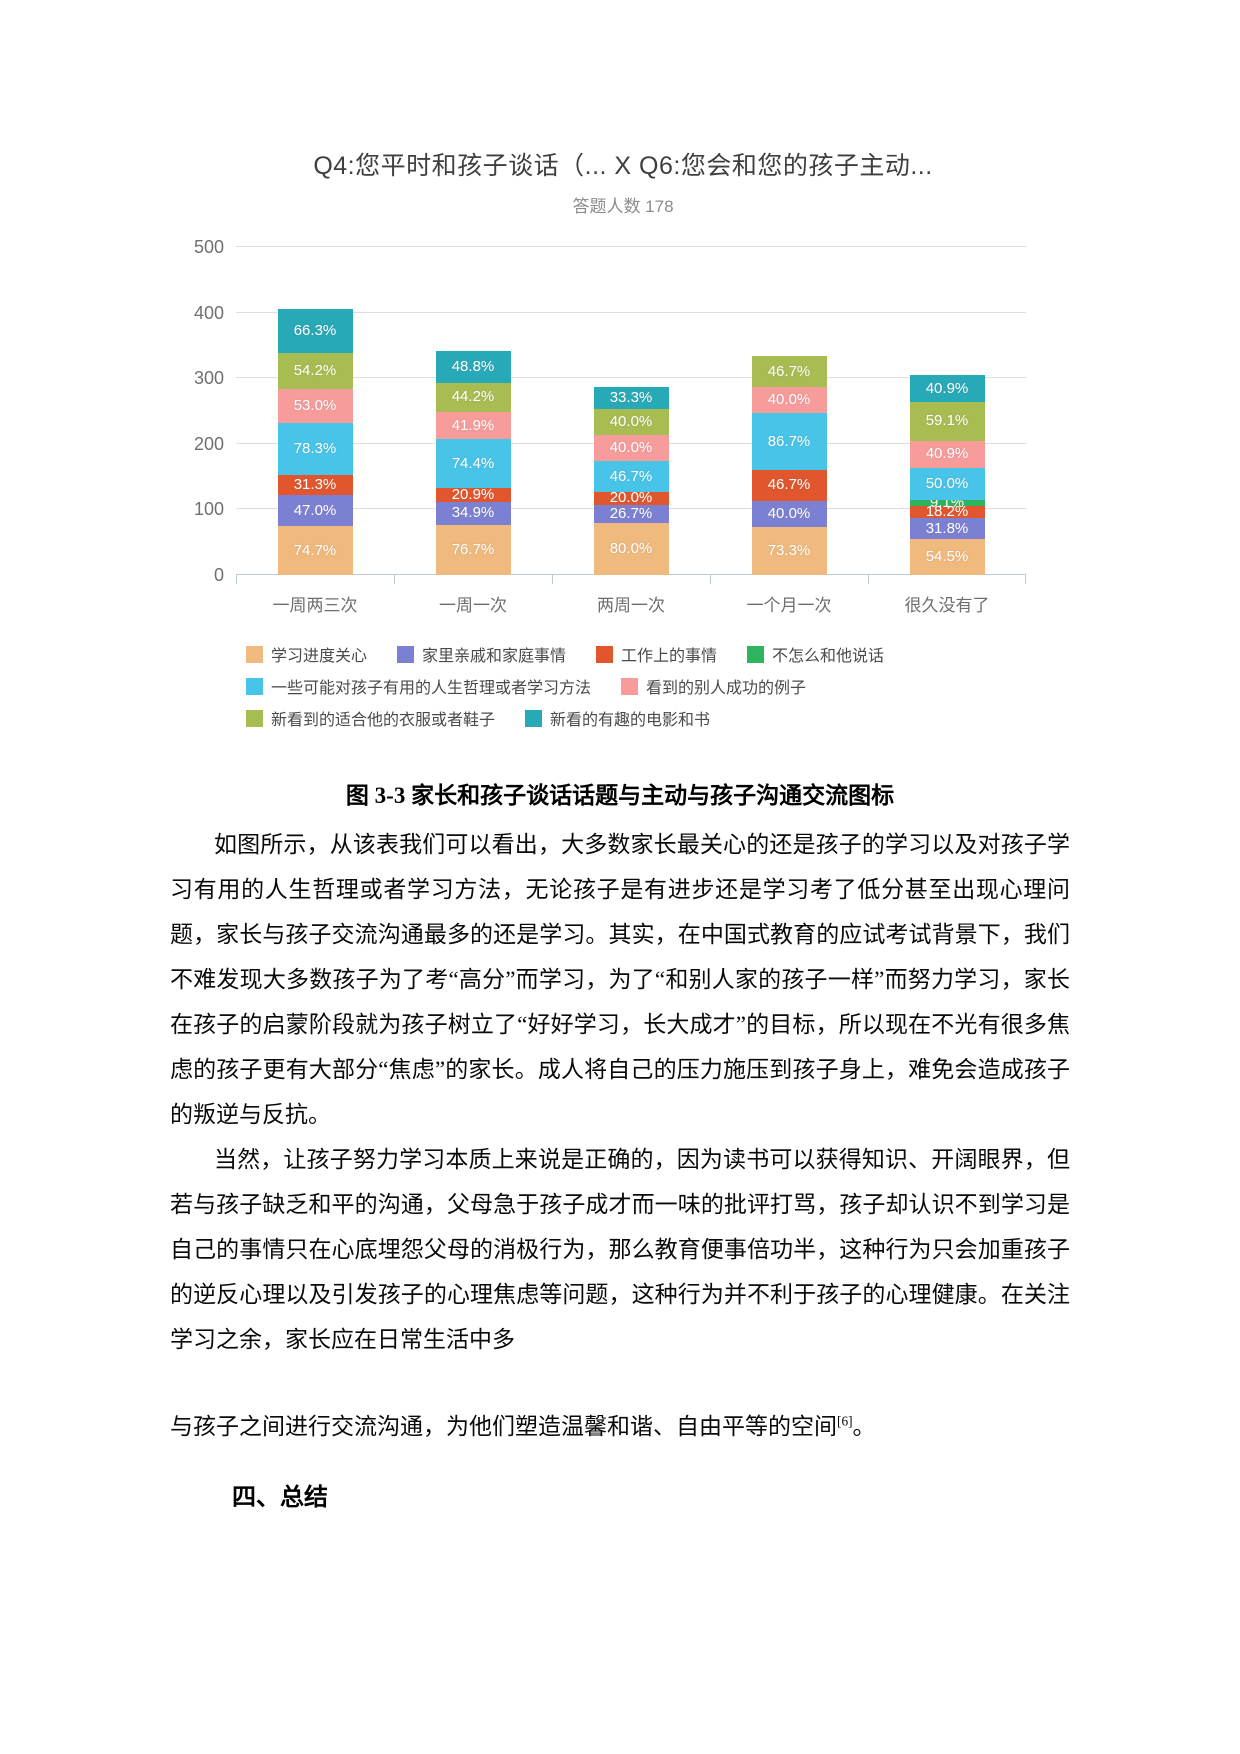 The image size is (1240, 1754). What do you see at coordinates (202, 411) in the screenshot?
I see `y-axis: 0 100 200 300 400 500` at bounding box center [202, 411].